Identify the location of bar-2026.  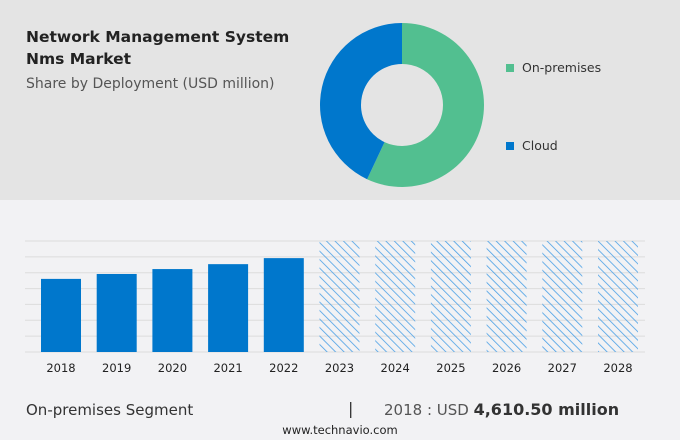
(506, 296).